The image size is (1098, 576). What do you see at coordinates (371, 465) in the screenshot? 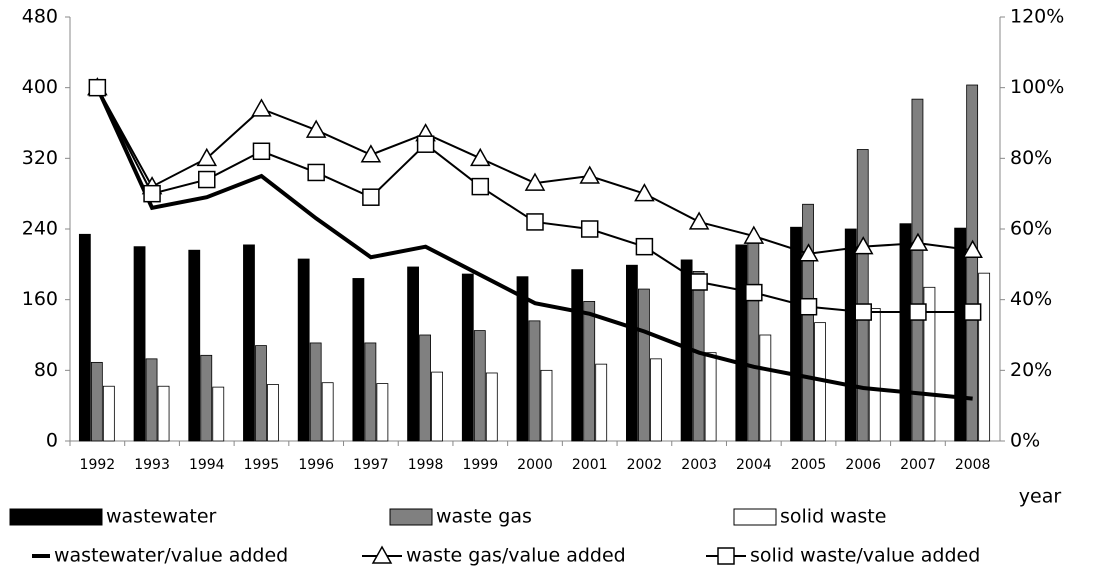
I see `x-tick-label: 1997` at bounding box center [371, 465].